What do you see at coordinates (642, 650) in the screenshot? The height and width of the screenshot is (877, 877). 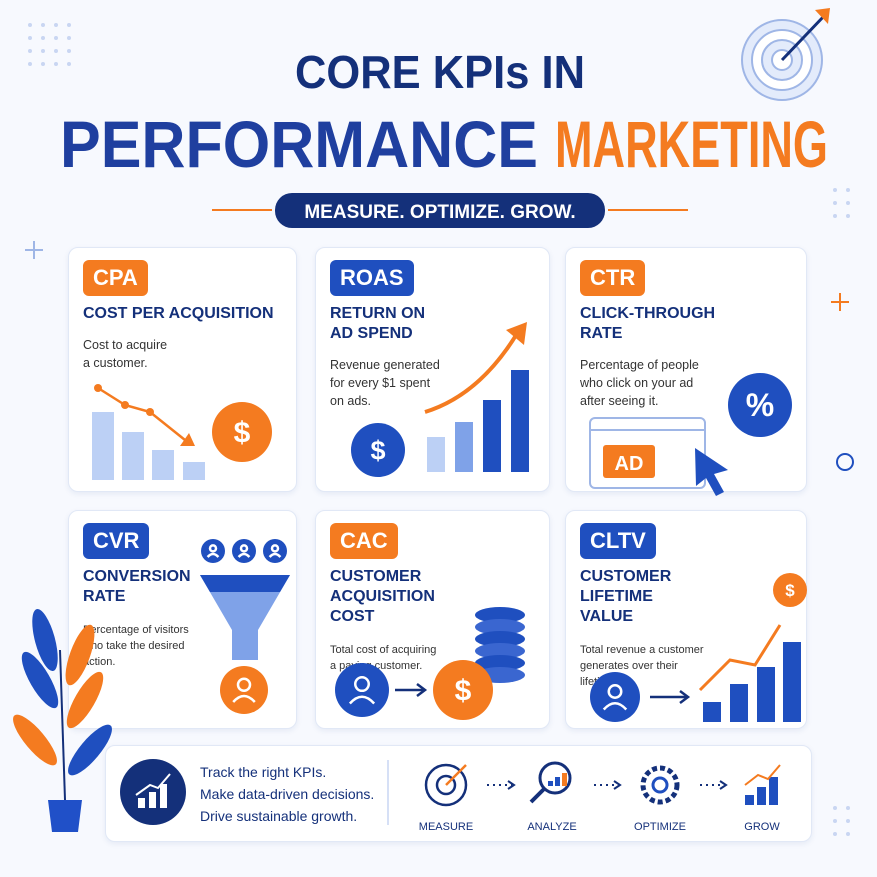 I see `kpi-description: Total revenue a customer` at bounding box center [642, 650].